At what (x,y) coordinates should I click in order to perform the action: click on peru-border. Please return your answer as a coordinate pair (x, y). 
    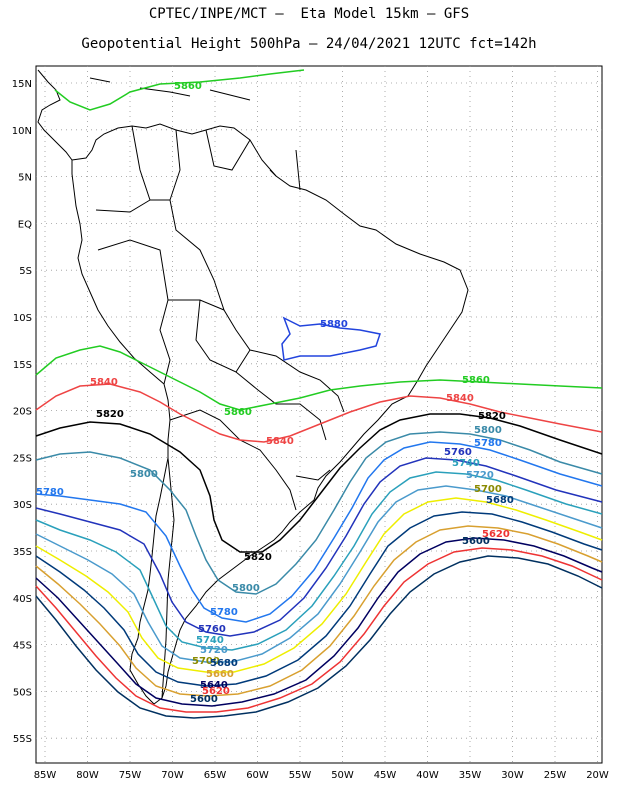
    Looking at the image, I should click on (134, 312).